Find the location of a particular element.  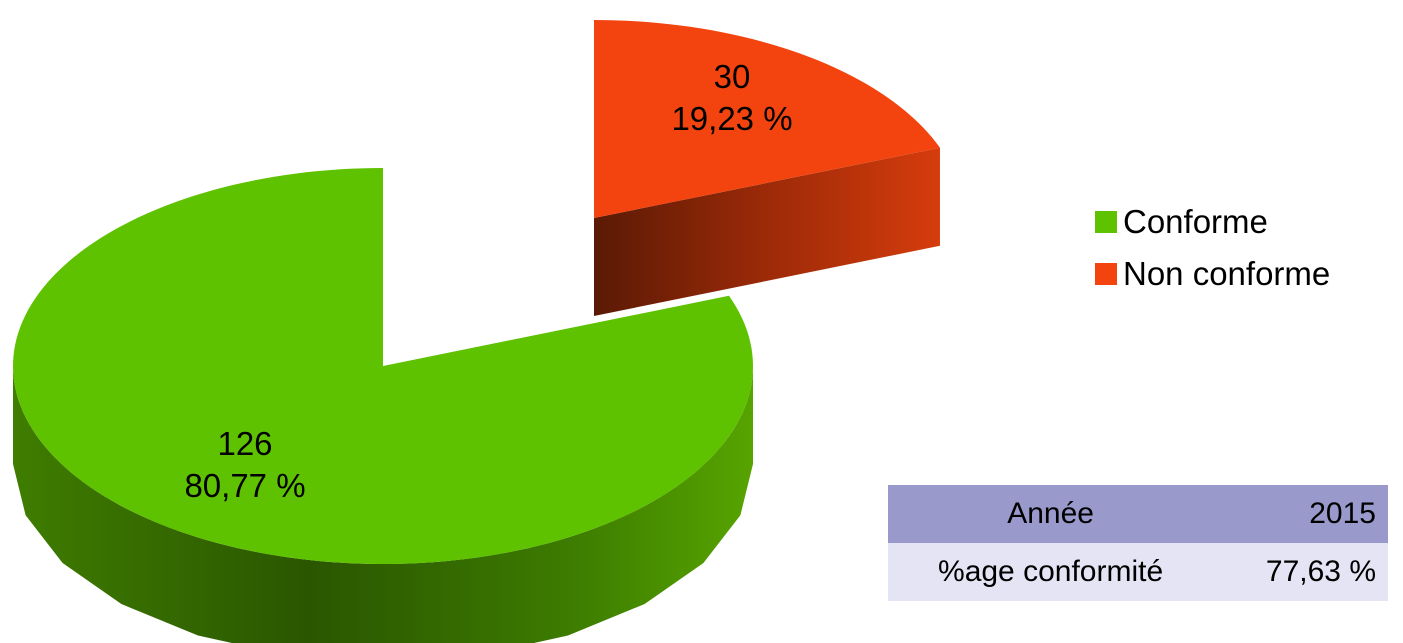

legend-label-conforme: Conforme is located at coordinates (1195, 221).